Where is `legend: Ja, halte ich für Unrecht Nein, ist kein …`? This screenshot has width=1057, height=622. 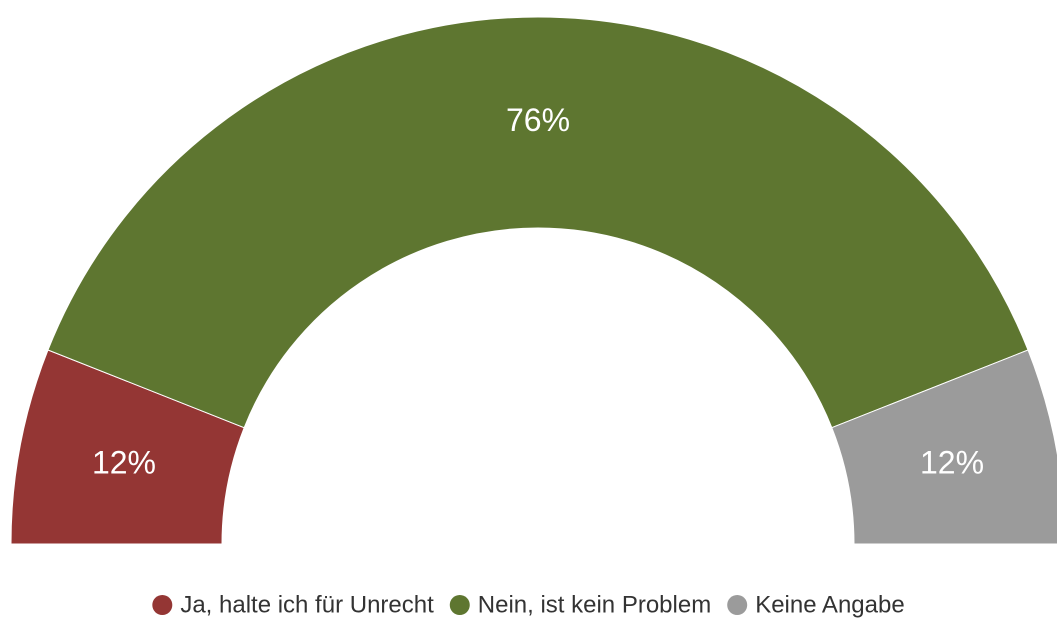 legend: Ja, halte ich für Unrecht Nein, ist kein … is located at coordinates (528, 604).